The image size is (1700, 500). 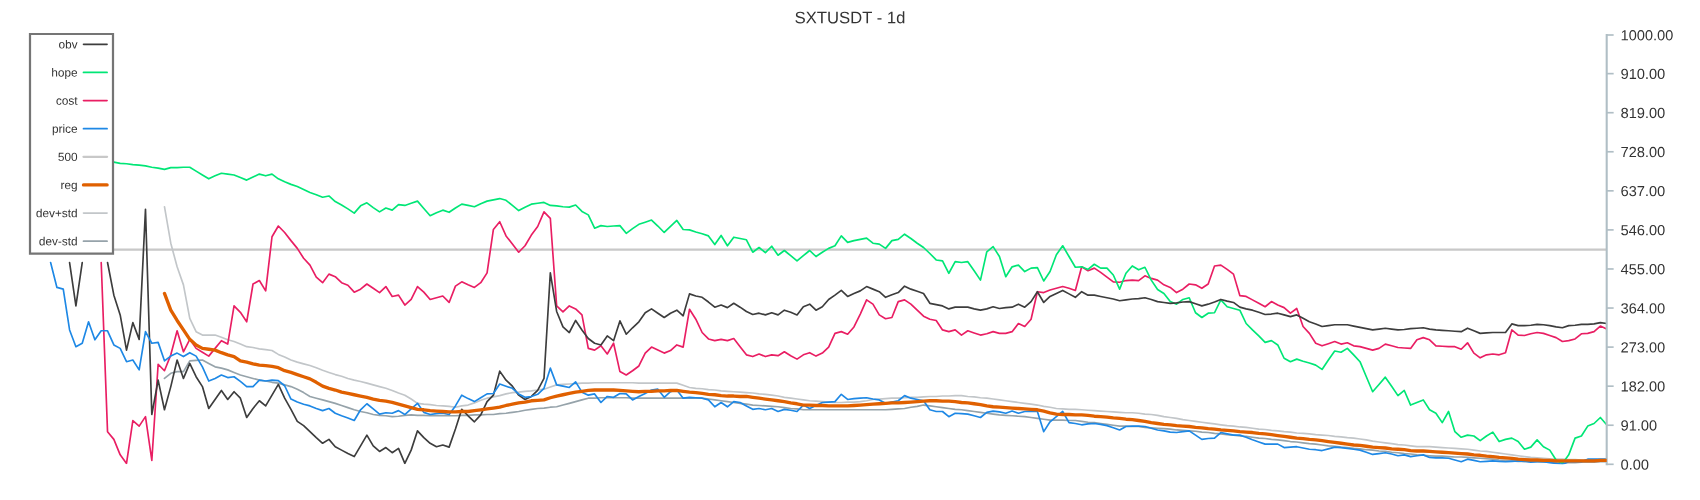 I want to click on y-tick-label: 910.00, so click(x=1643, y=74).